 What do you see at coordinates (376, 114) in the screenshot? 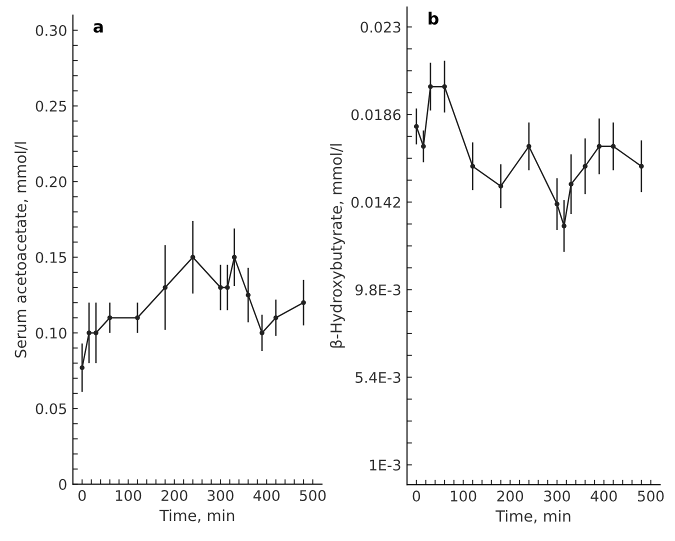
I see `y-tick-label: 0.0186` at bounding box center [376, 114].